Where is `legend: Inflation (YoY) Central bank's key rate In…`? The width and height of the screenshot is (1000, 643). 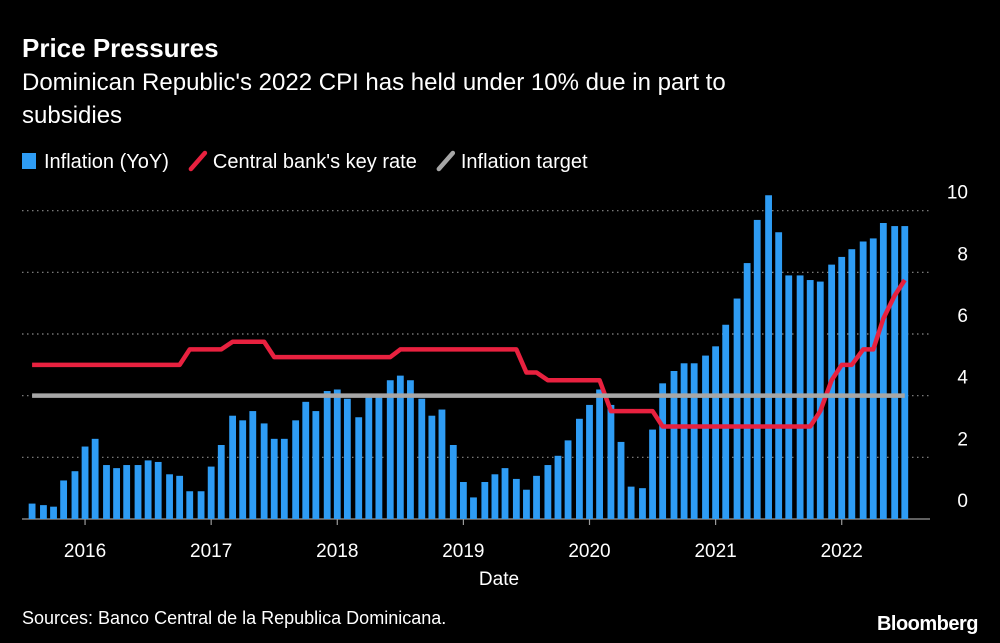
legend: Inflation (YoY) Central bank's key rate In… is located at coordinates (305, 161).